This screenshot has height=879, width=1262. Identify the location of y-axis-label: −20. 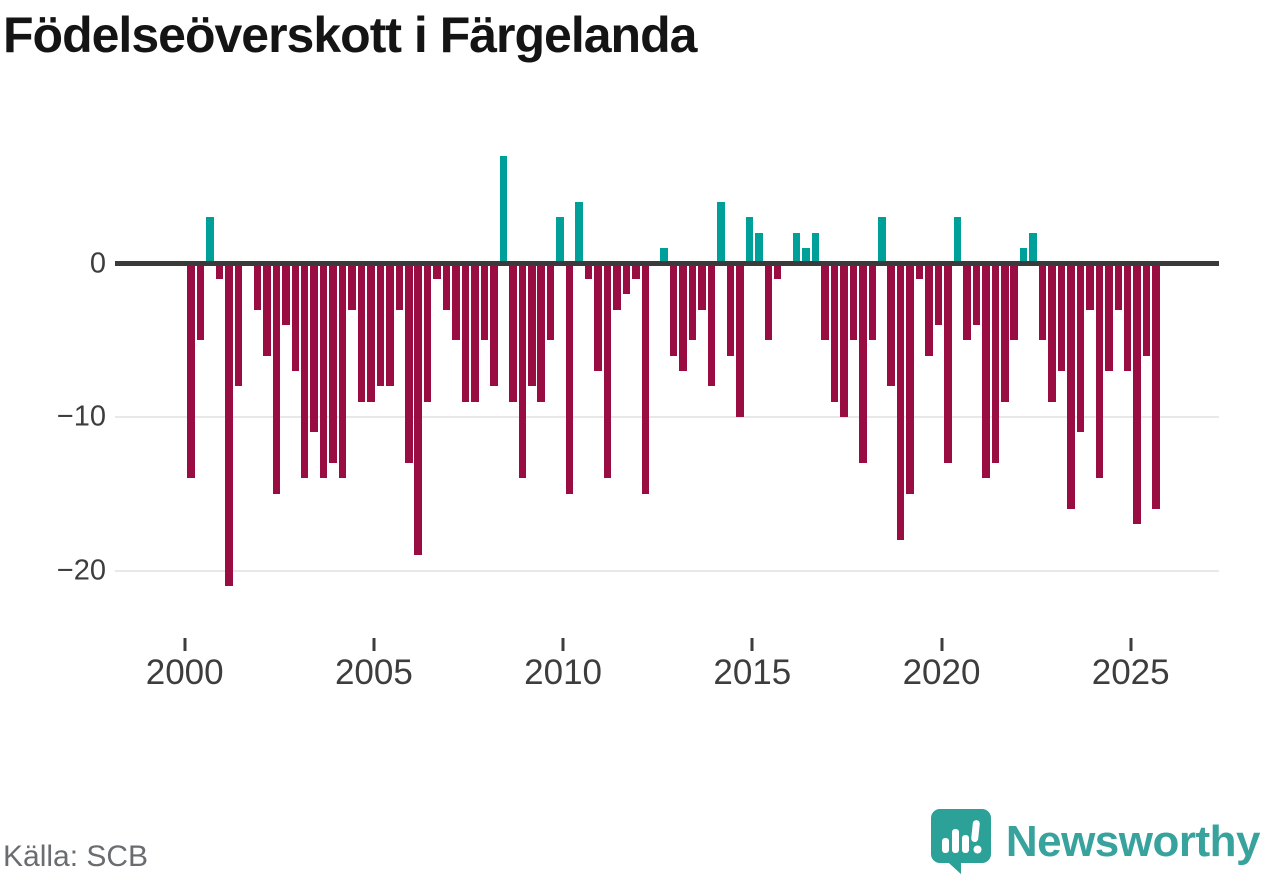
(81, 570).